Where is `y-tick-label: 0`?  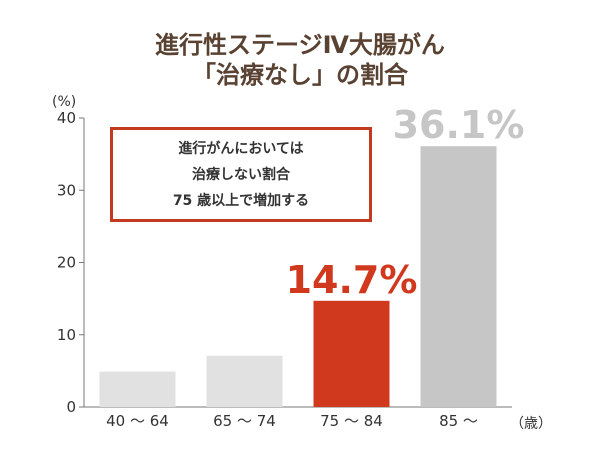 y-tick-label: 0 is located at coordinates (71, 407).